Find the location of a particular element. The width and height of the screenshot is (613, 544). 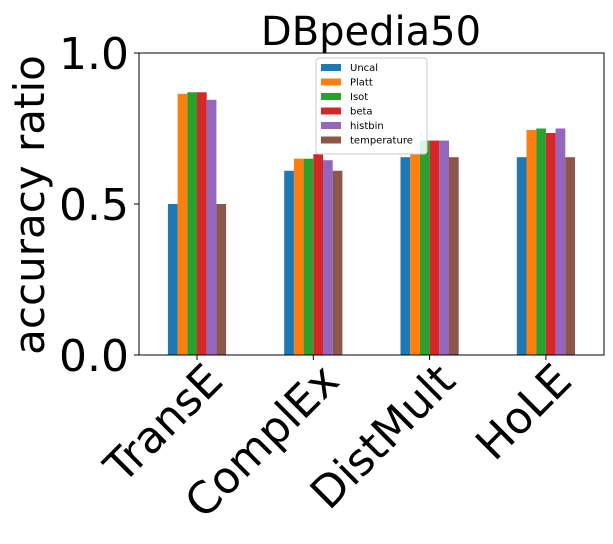

legend-box is located at coordinates (371, 106).